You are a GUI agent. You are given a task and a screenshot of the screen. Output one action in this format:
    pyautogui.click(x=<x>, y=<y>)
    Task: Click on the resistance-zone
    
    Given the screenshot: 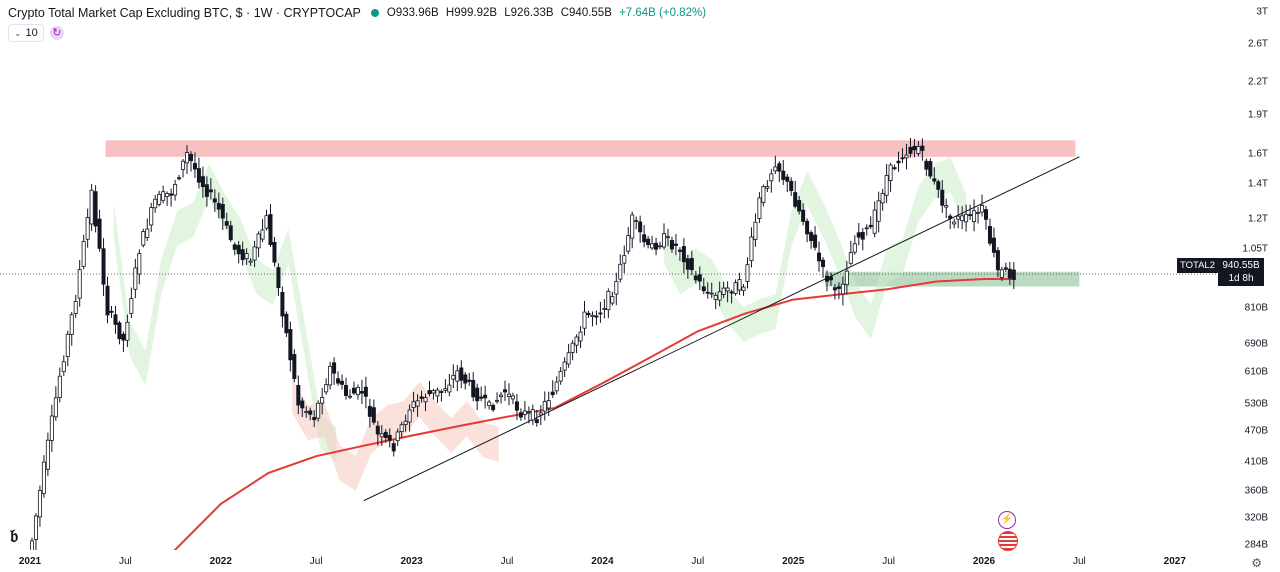 What is the action you would take?
    pyautogui.click(x=590, y=148)
    